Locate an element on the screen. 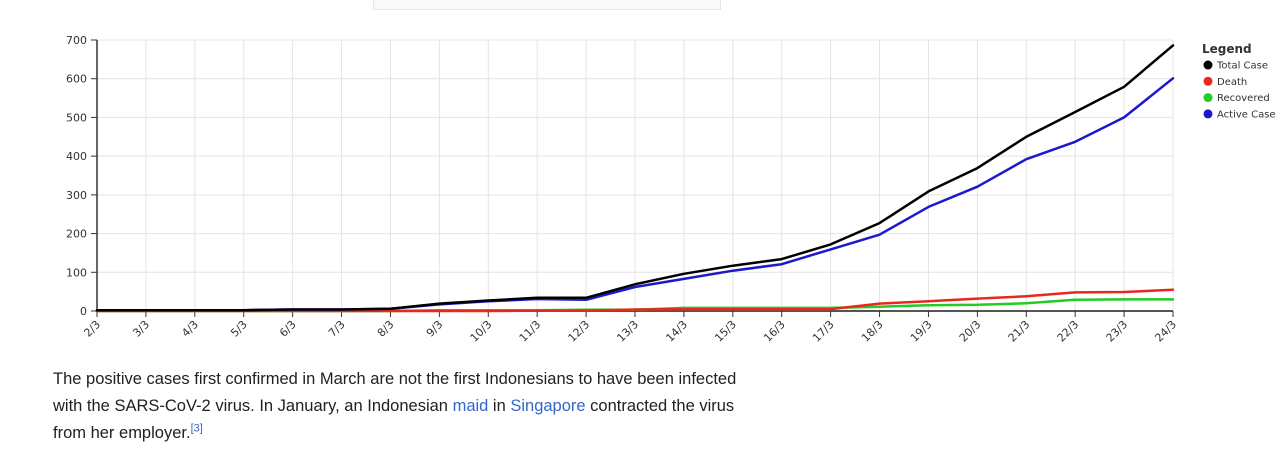 The width and height of the screenshot is (1280, 452). x-tick-label: 2/3 is located at coordinates (92, 329).